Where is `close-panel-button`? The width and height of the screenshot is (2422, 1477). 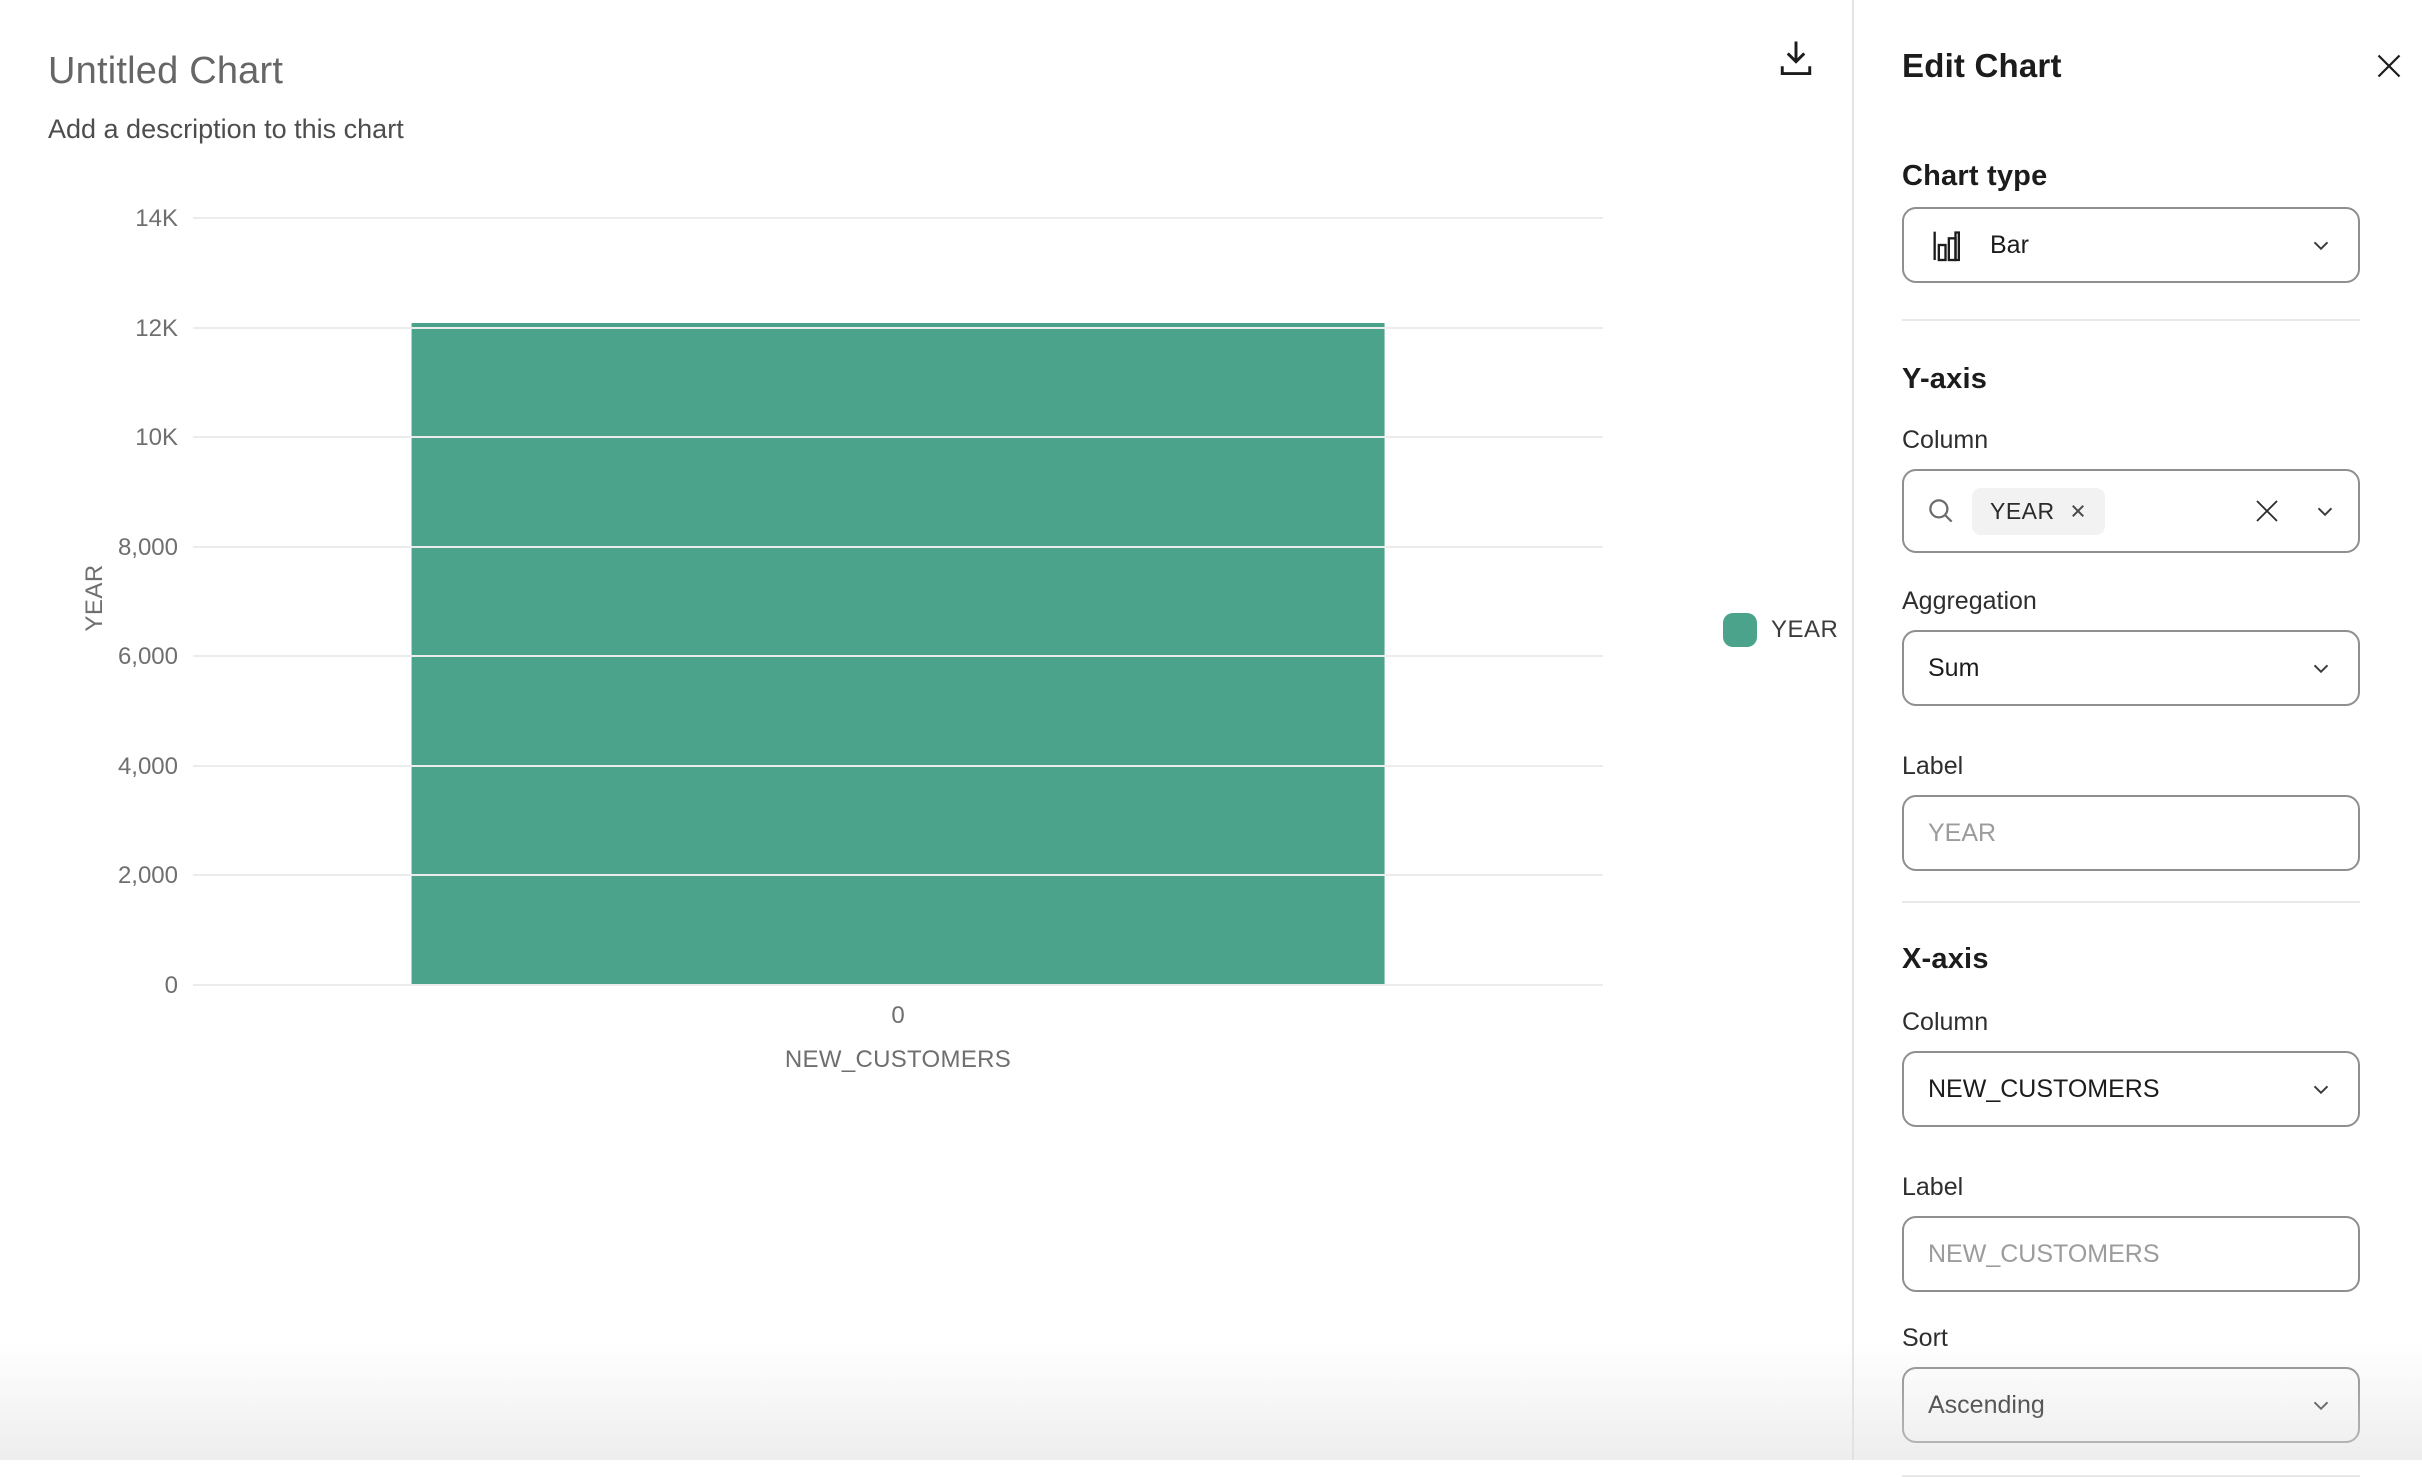 close-panel-button is located at coordinates (2389, 66).